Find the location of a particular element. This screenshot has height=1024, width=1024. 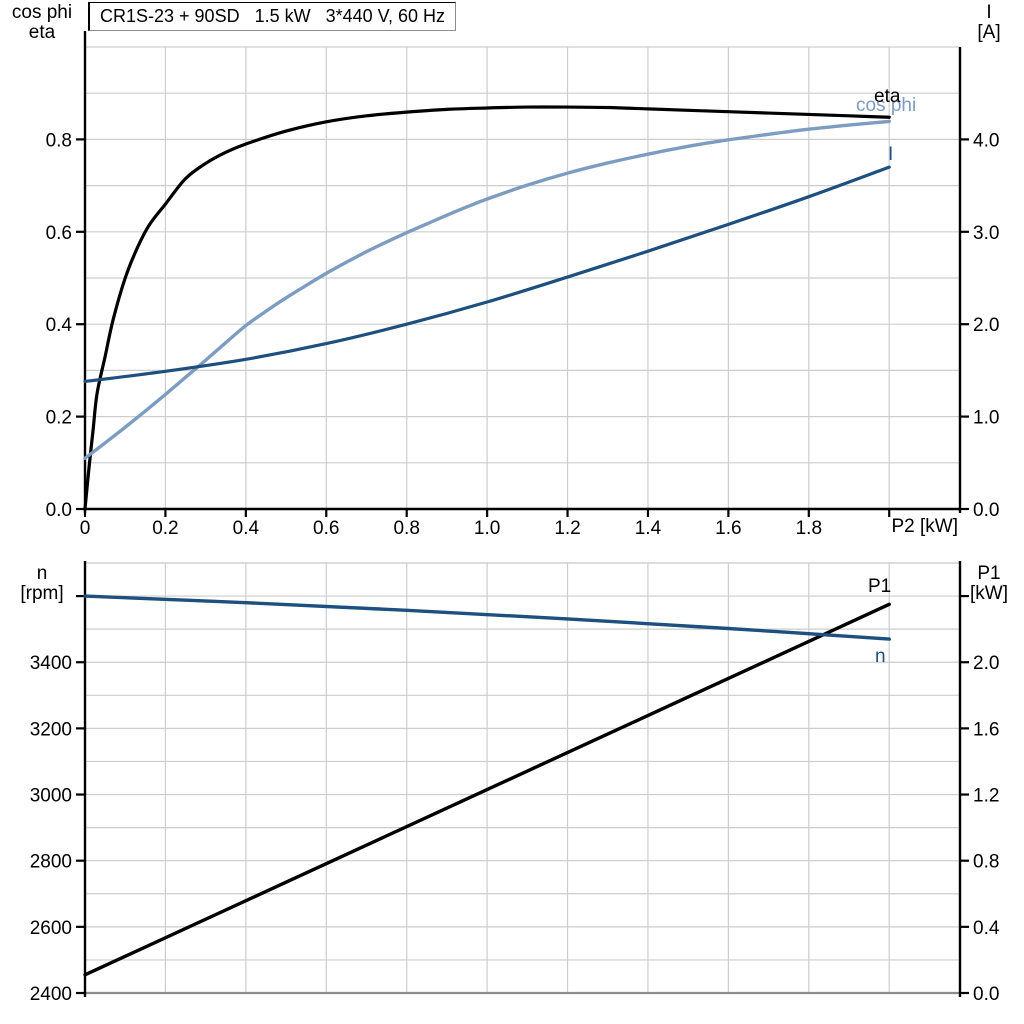

left-axis-tick-label: 0.4 is located at coordinates (59, 325).